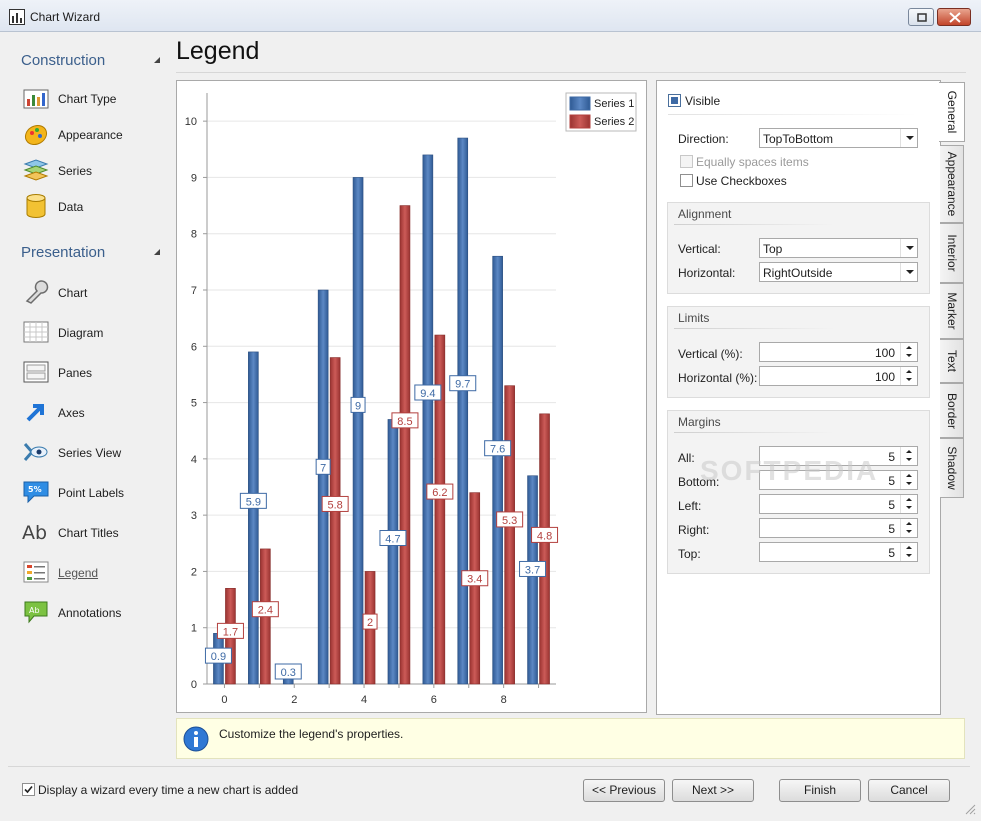  Describe the element at coordinates (35, 413) in the screenshot. I see `axes-arrow-icon` at that location.